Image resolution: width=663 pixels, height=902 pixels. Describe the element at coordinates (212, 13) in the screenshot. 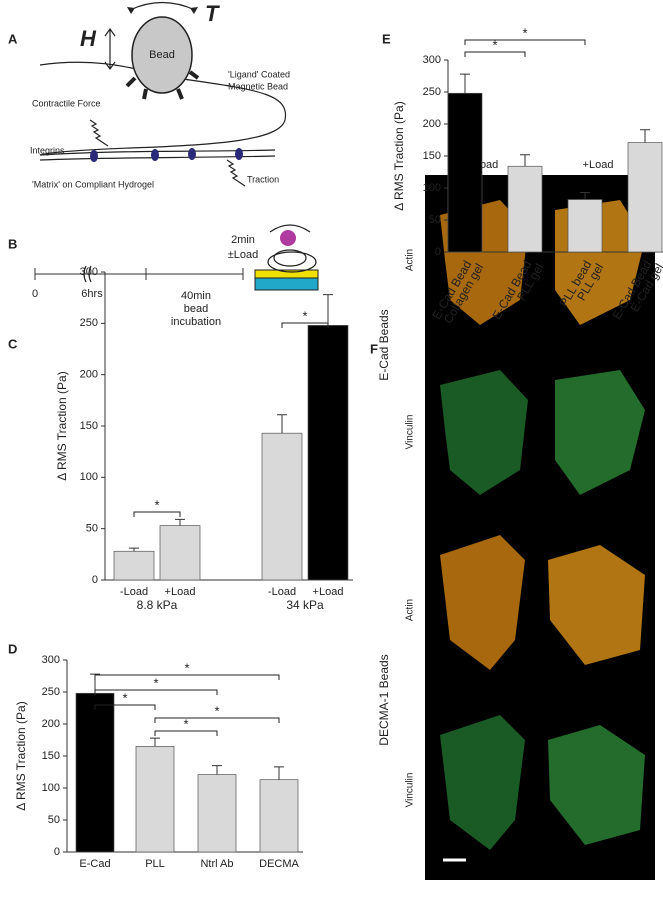

I see `label-t: T` at that location.